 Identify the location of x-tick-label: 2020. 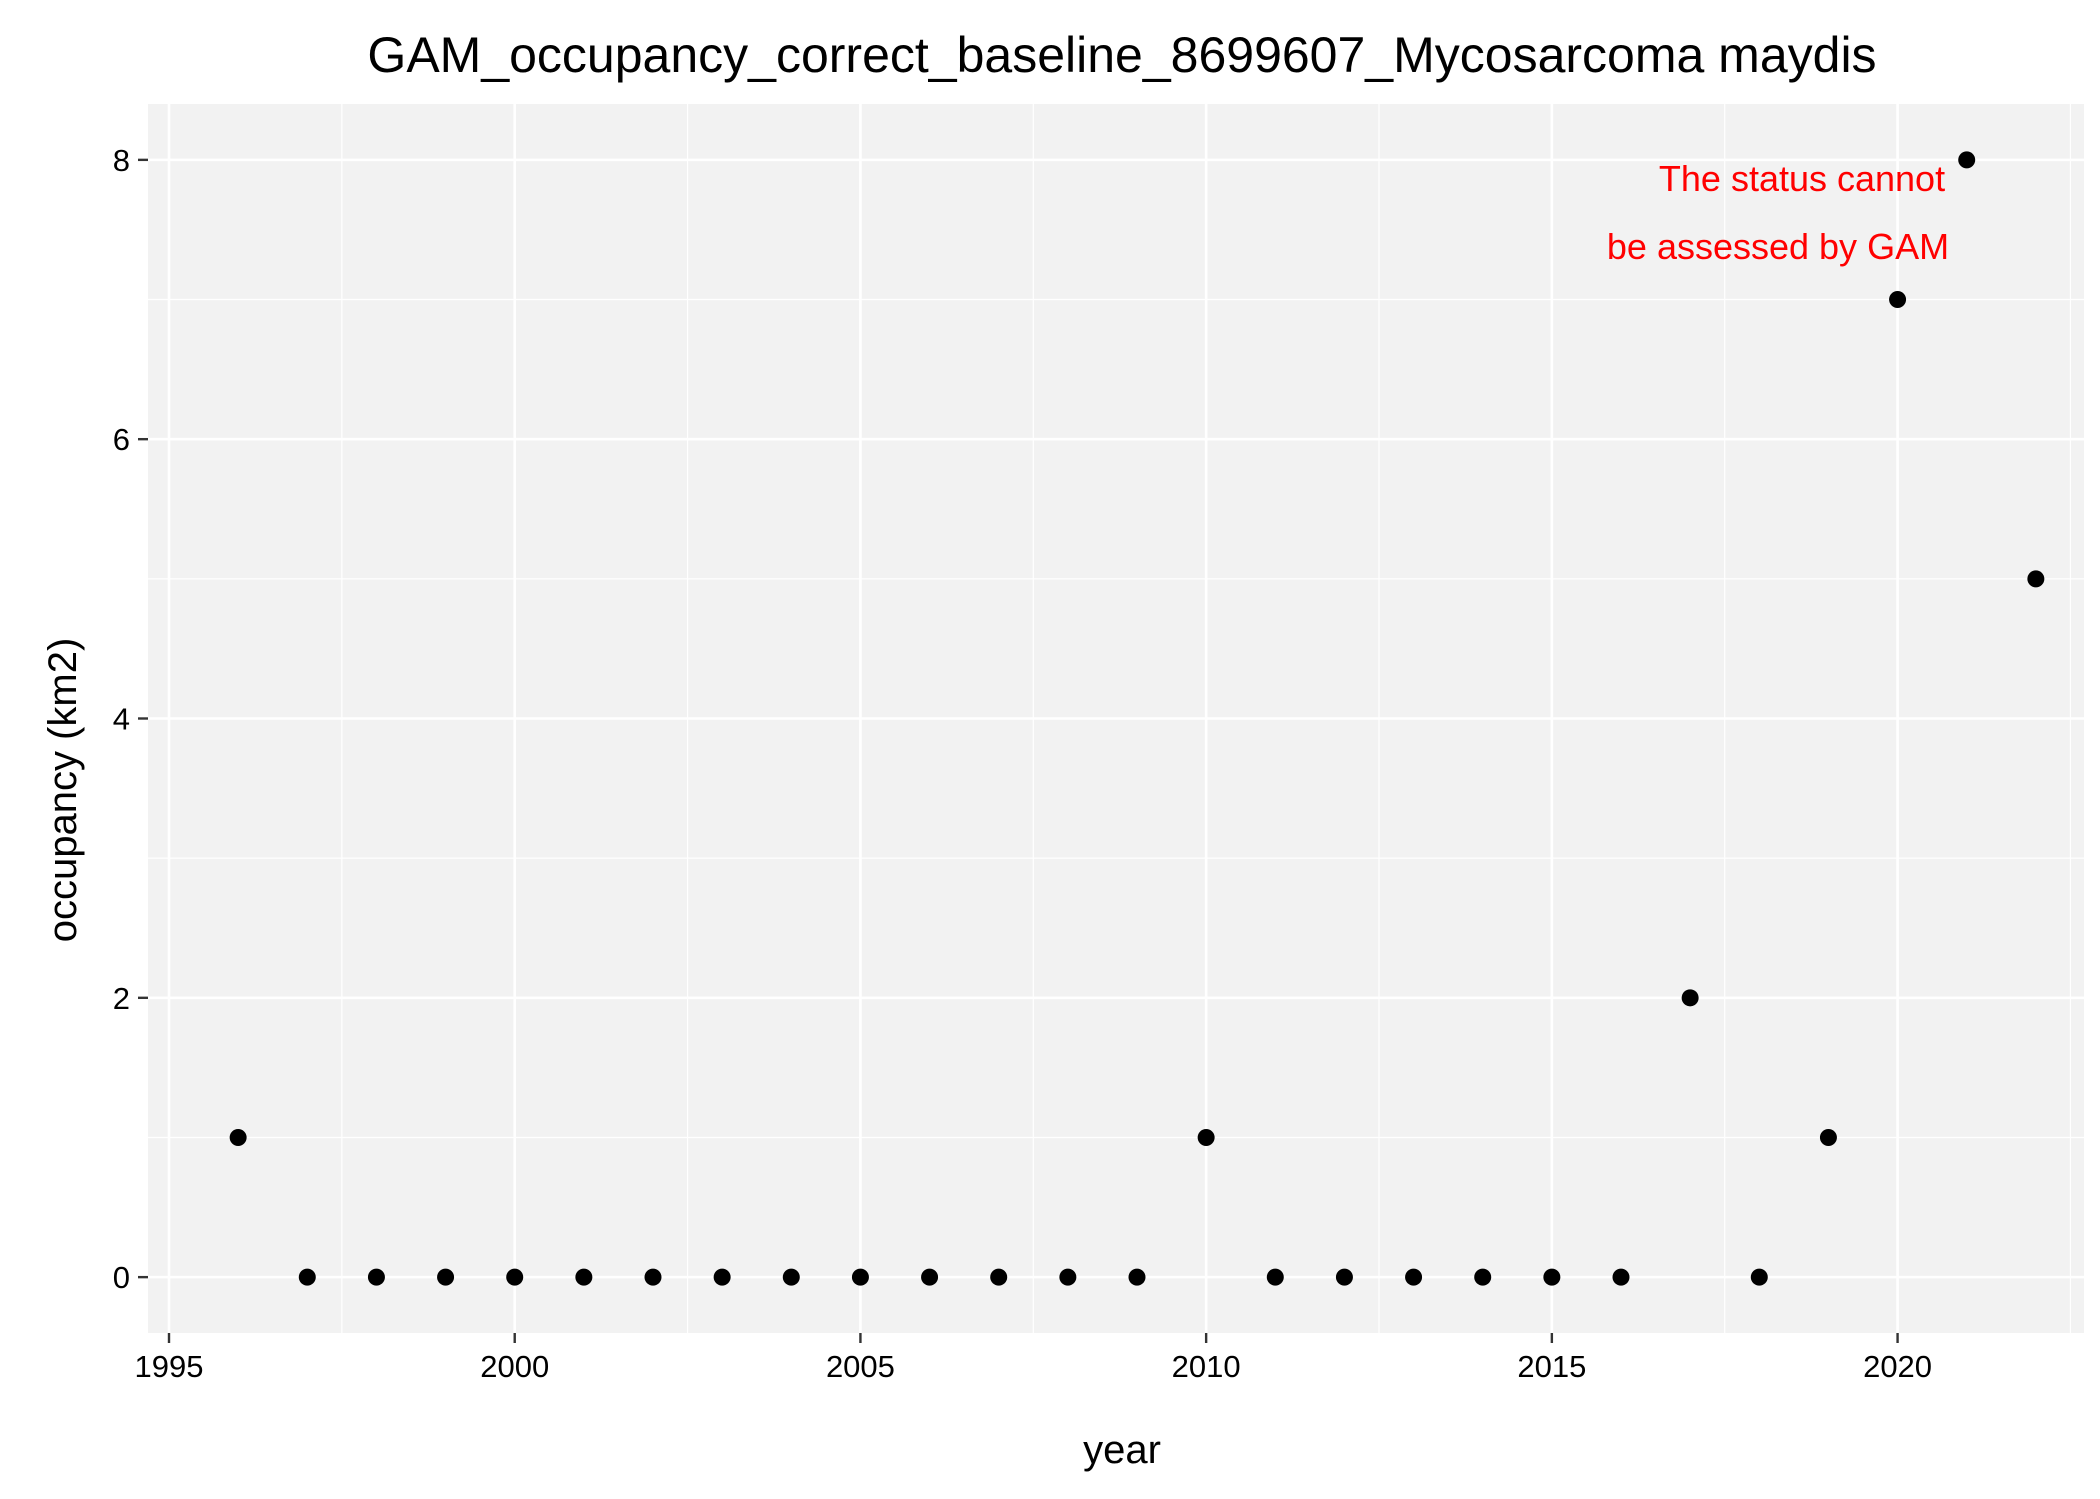
(1897, 1366).